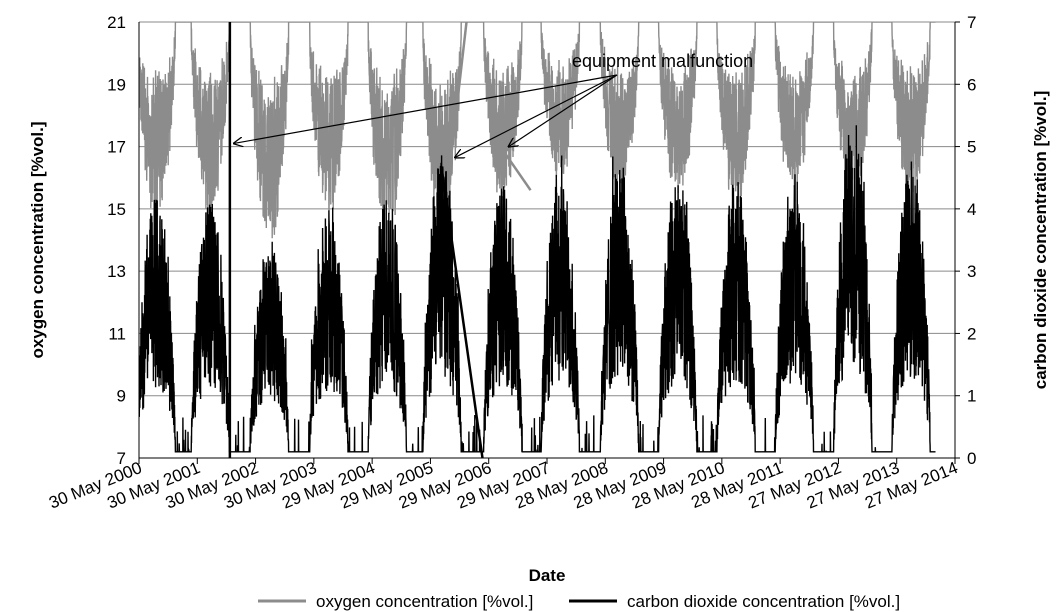 This screenshot has height=612, width=1056. What do you see at coordinates (547, 575) in the screenshot?
I see `x-axis-title: Date` at bounding box center [547, 575].